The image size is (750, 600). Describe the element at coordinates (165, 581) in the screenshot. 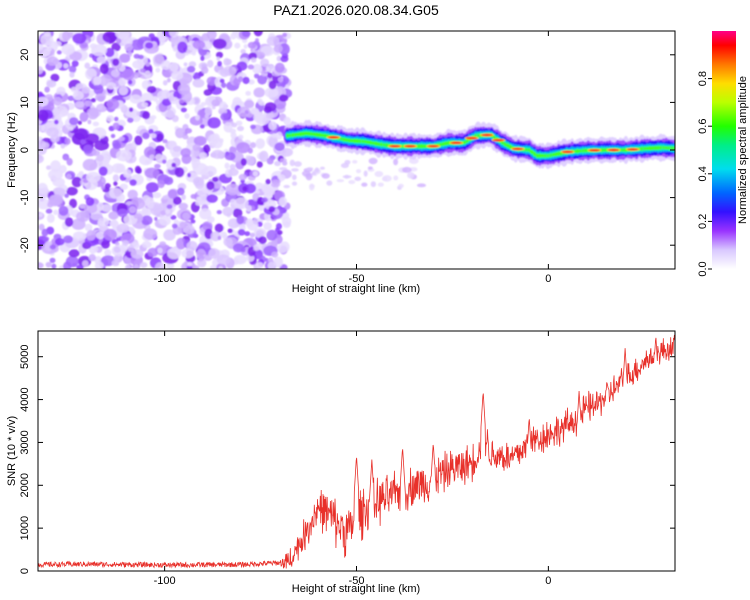

I see `snr-x-tick-label: -100` at that location.